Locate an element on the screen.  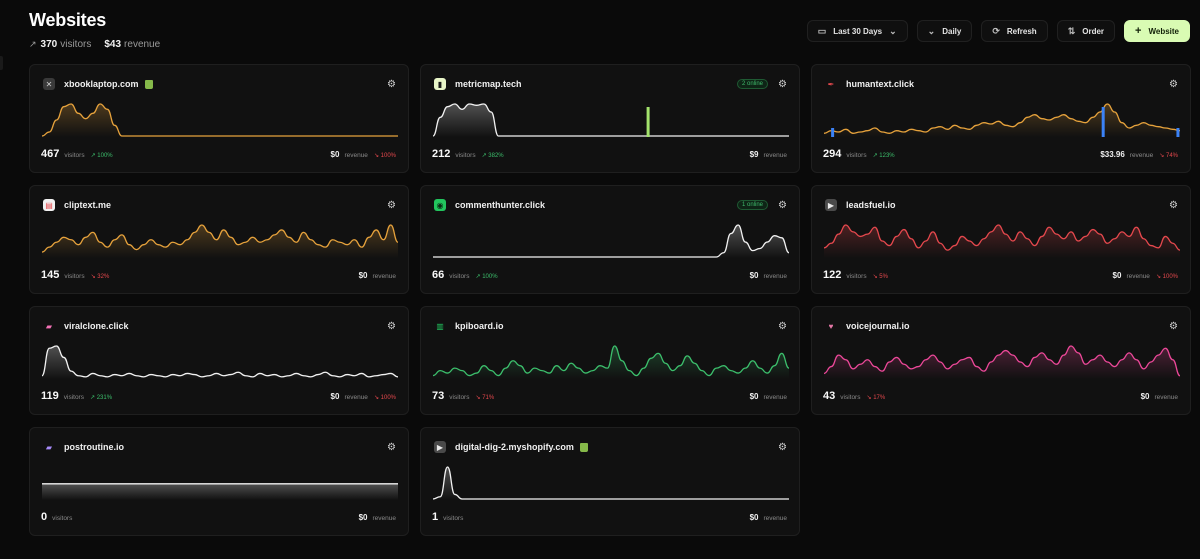
page-header: Websites ↗ 370 visitors $43 revenue is located at coordinates (101, 30).